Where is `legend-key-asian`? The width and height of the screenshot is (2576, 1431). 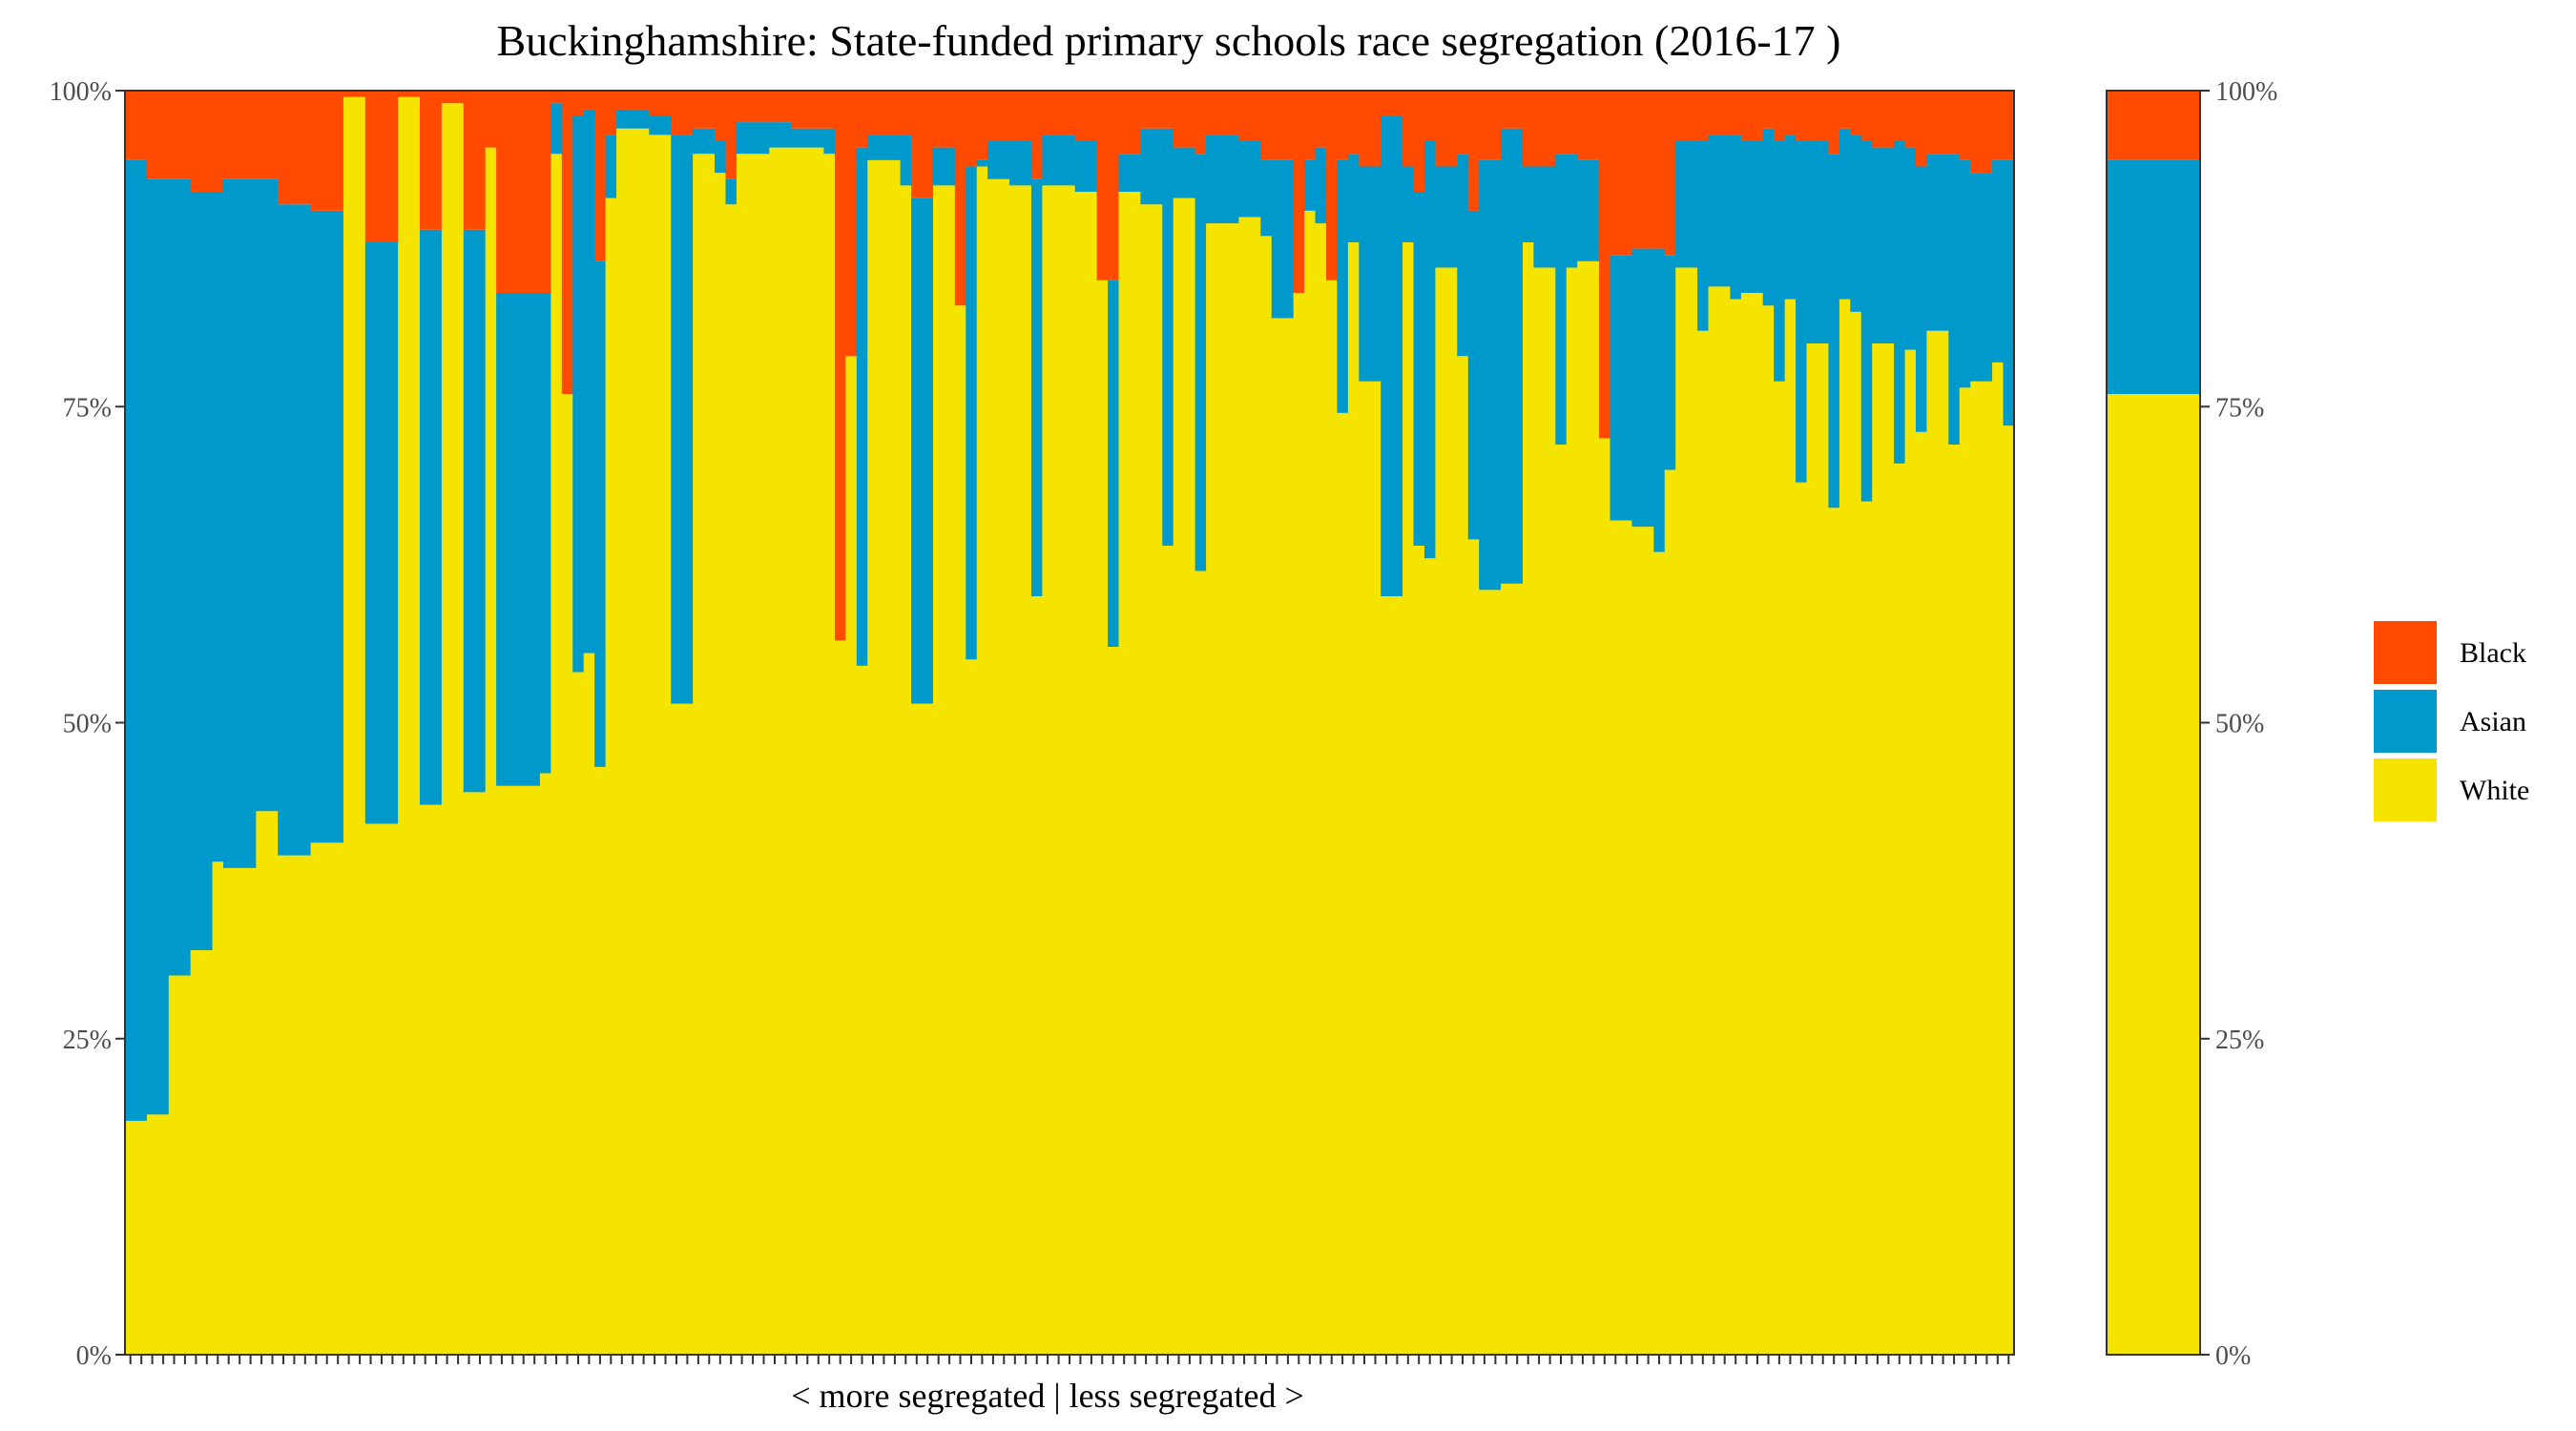 legend-key-asian is located at coordinates (2405, 721).